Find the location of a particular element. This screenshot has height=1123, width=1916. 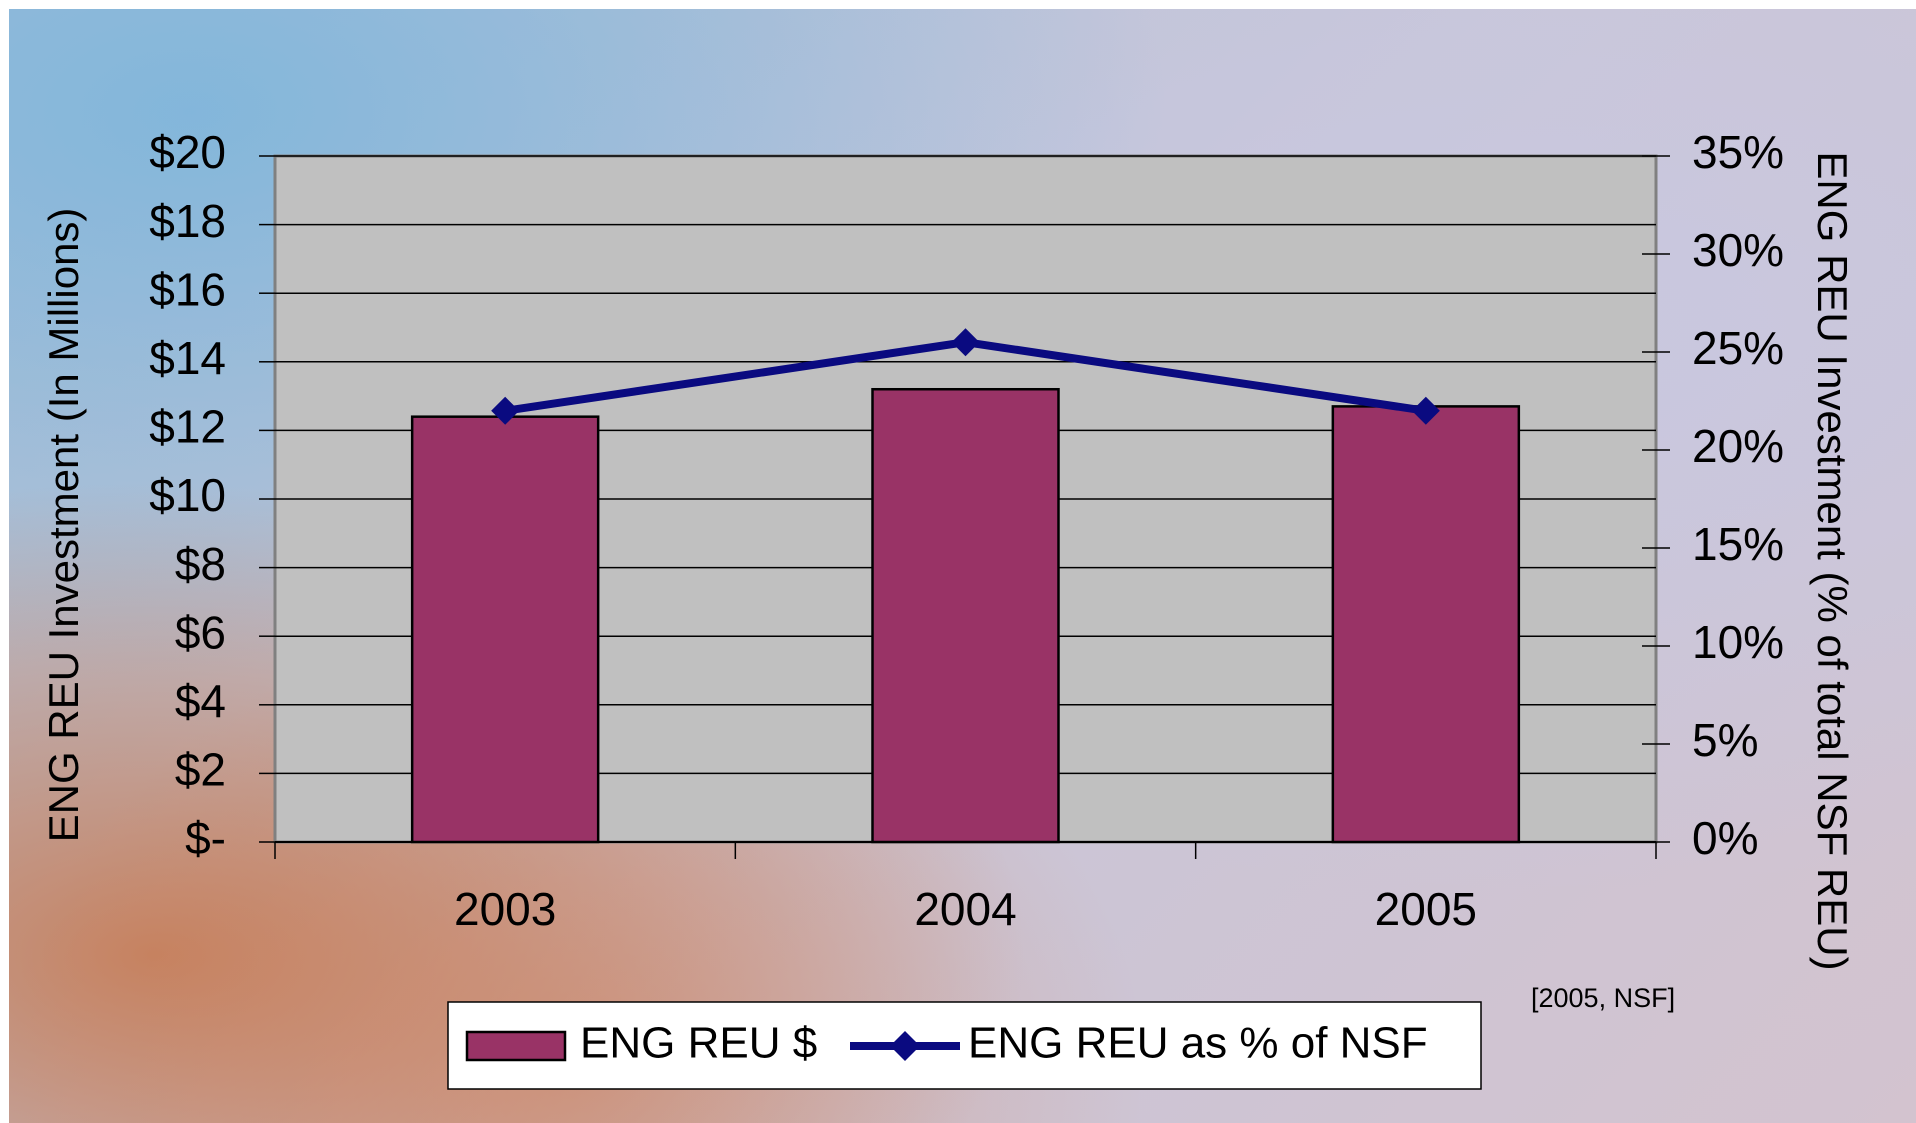

annotation: [2005, NSF] is located at coordinates (1603, 998).